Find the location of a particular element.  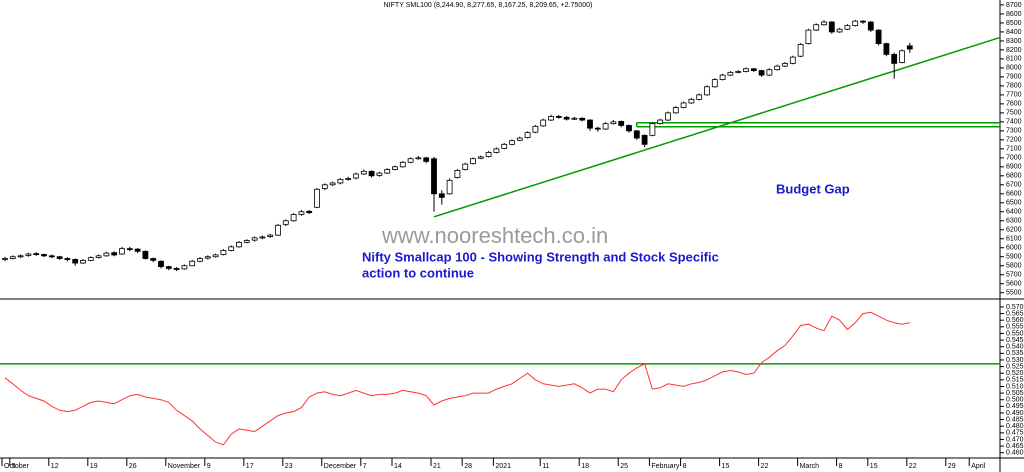

y-tick-label: 8400 is located at coordinates (1014, 32).